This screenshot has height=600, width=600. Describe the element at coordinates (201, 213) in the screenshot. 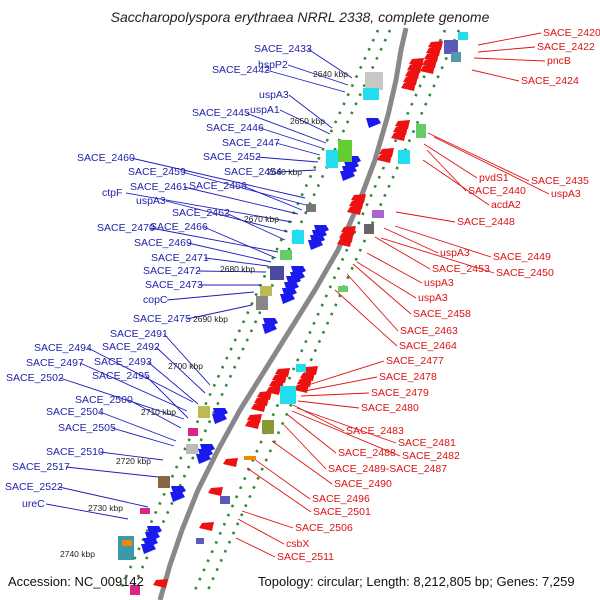

I see `forward-gene-label: SACE_2462` at that location.